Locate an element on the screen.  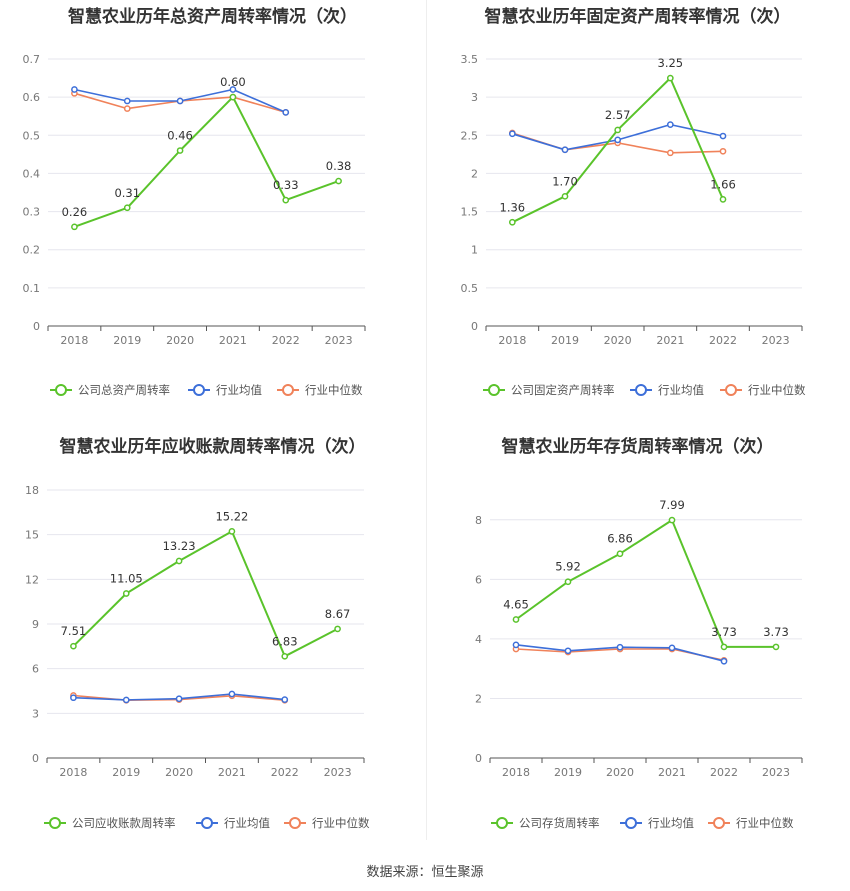
data-label: 1.70 is located at coordinates (565, 181).